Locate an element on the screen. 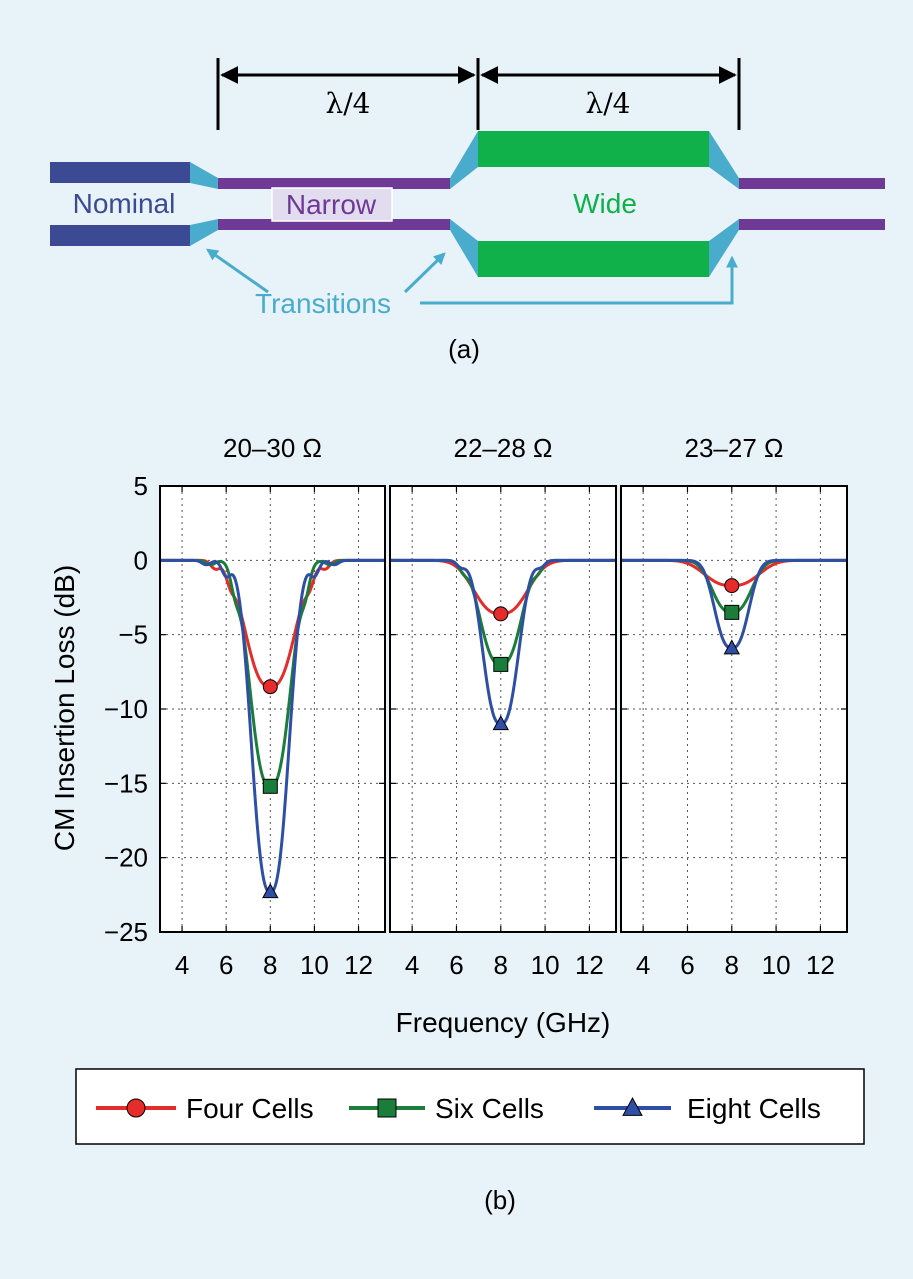  panel-title: 23–27 Ω is located at coordinates (734, 448).